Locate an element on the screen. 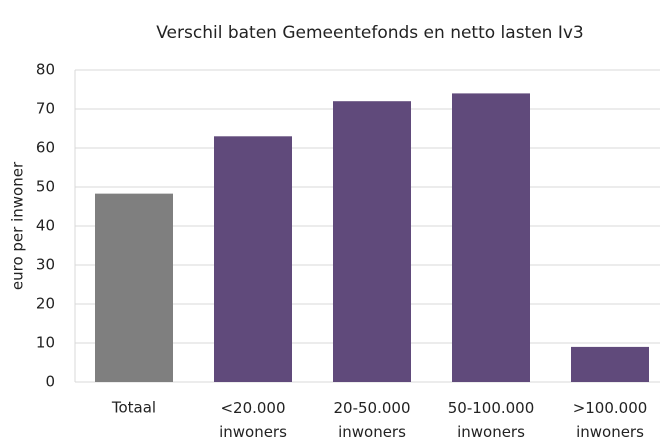  y-tick-label: 20 is located at coordinates (45, 304).